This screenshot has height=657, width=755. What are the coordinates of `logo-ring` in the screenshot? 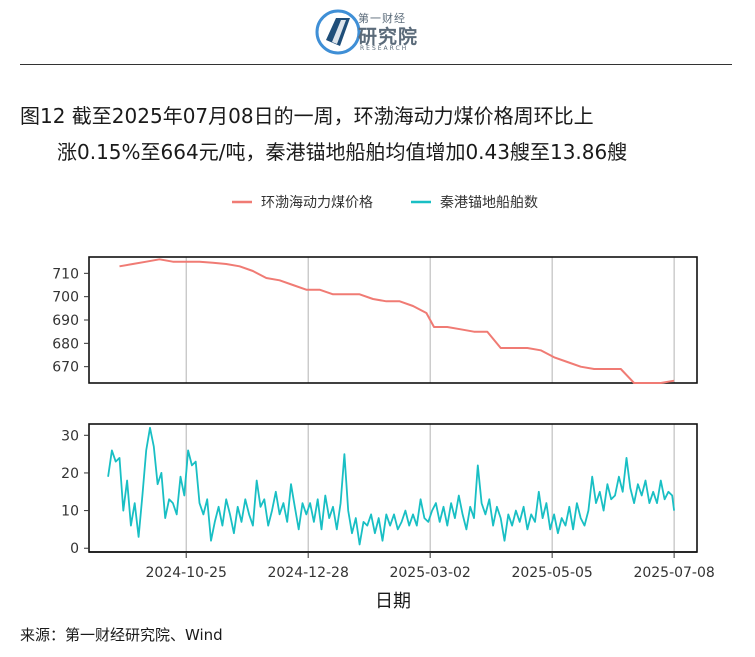 It's located at (338, 32).